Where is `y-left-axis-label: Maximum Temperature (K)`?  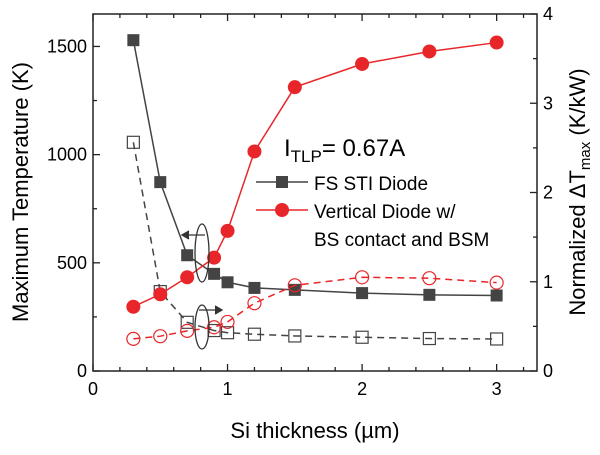
y-left-axis-label: Maximum Temperature (K) is located at coordinates (20, 192).